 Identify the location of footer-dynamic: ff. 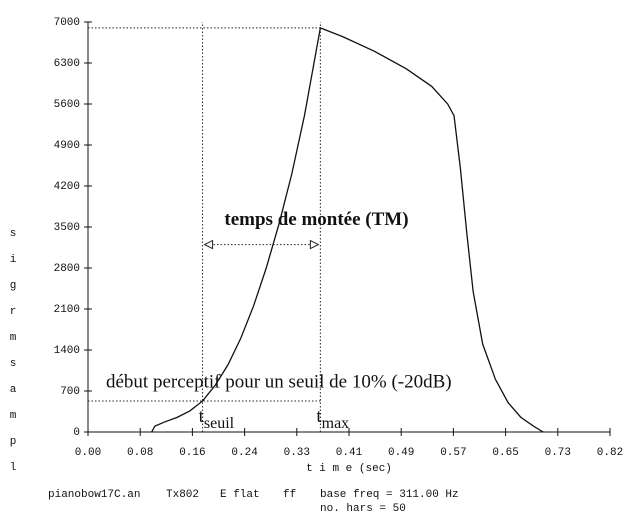
(289, 495).